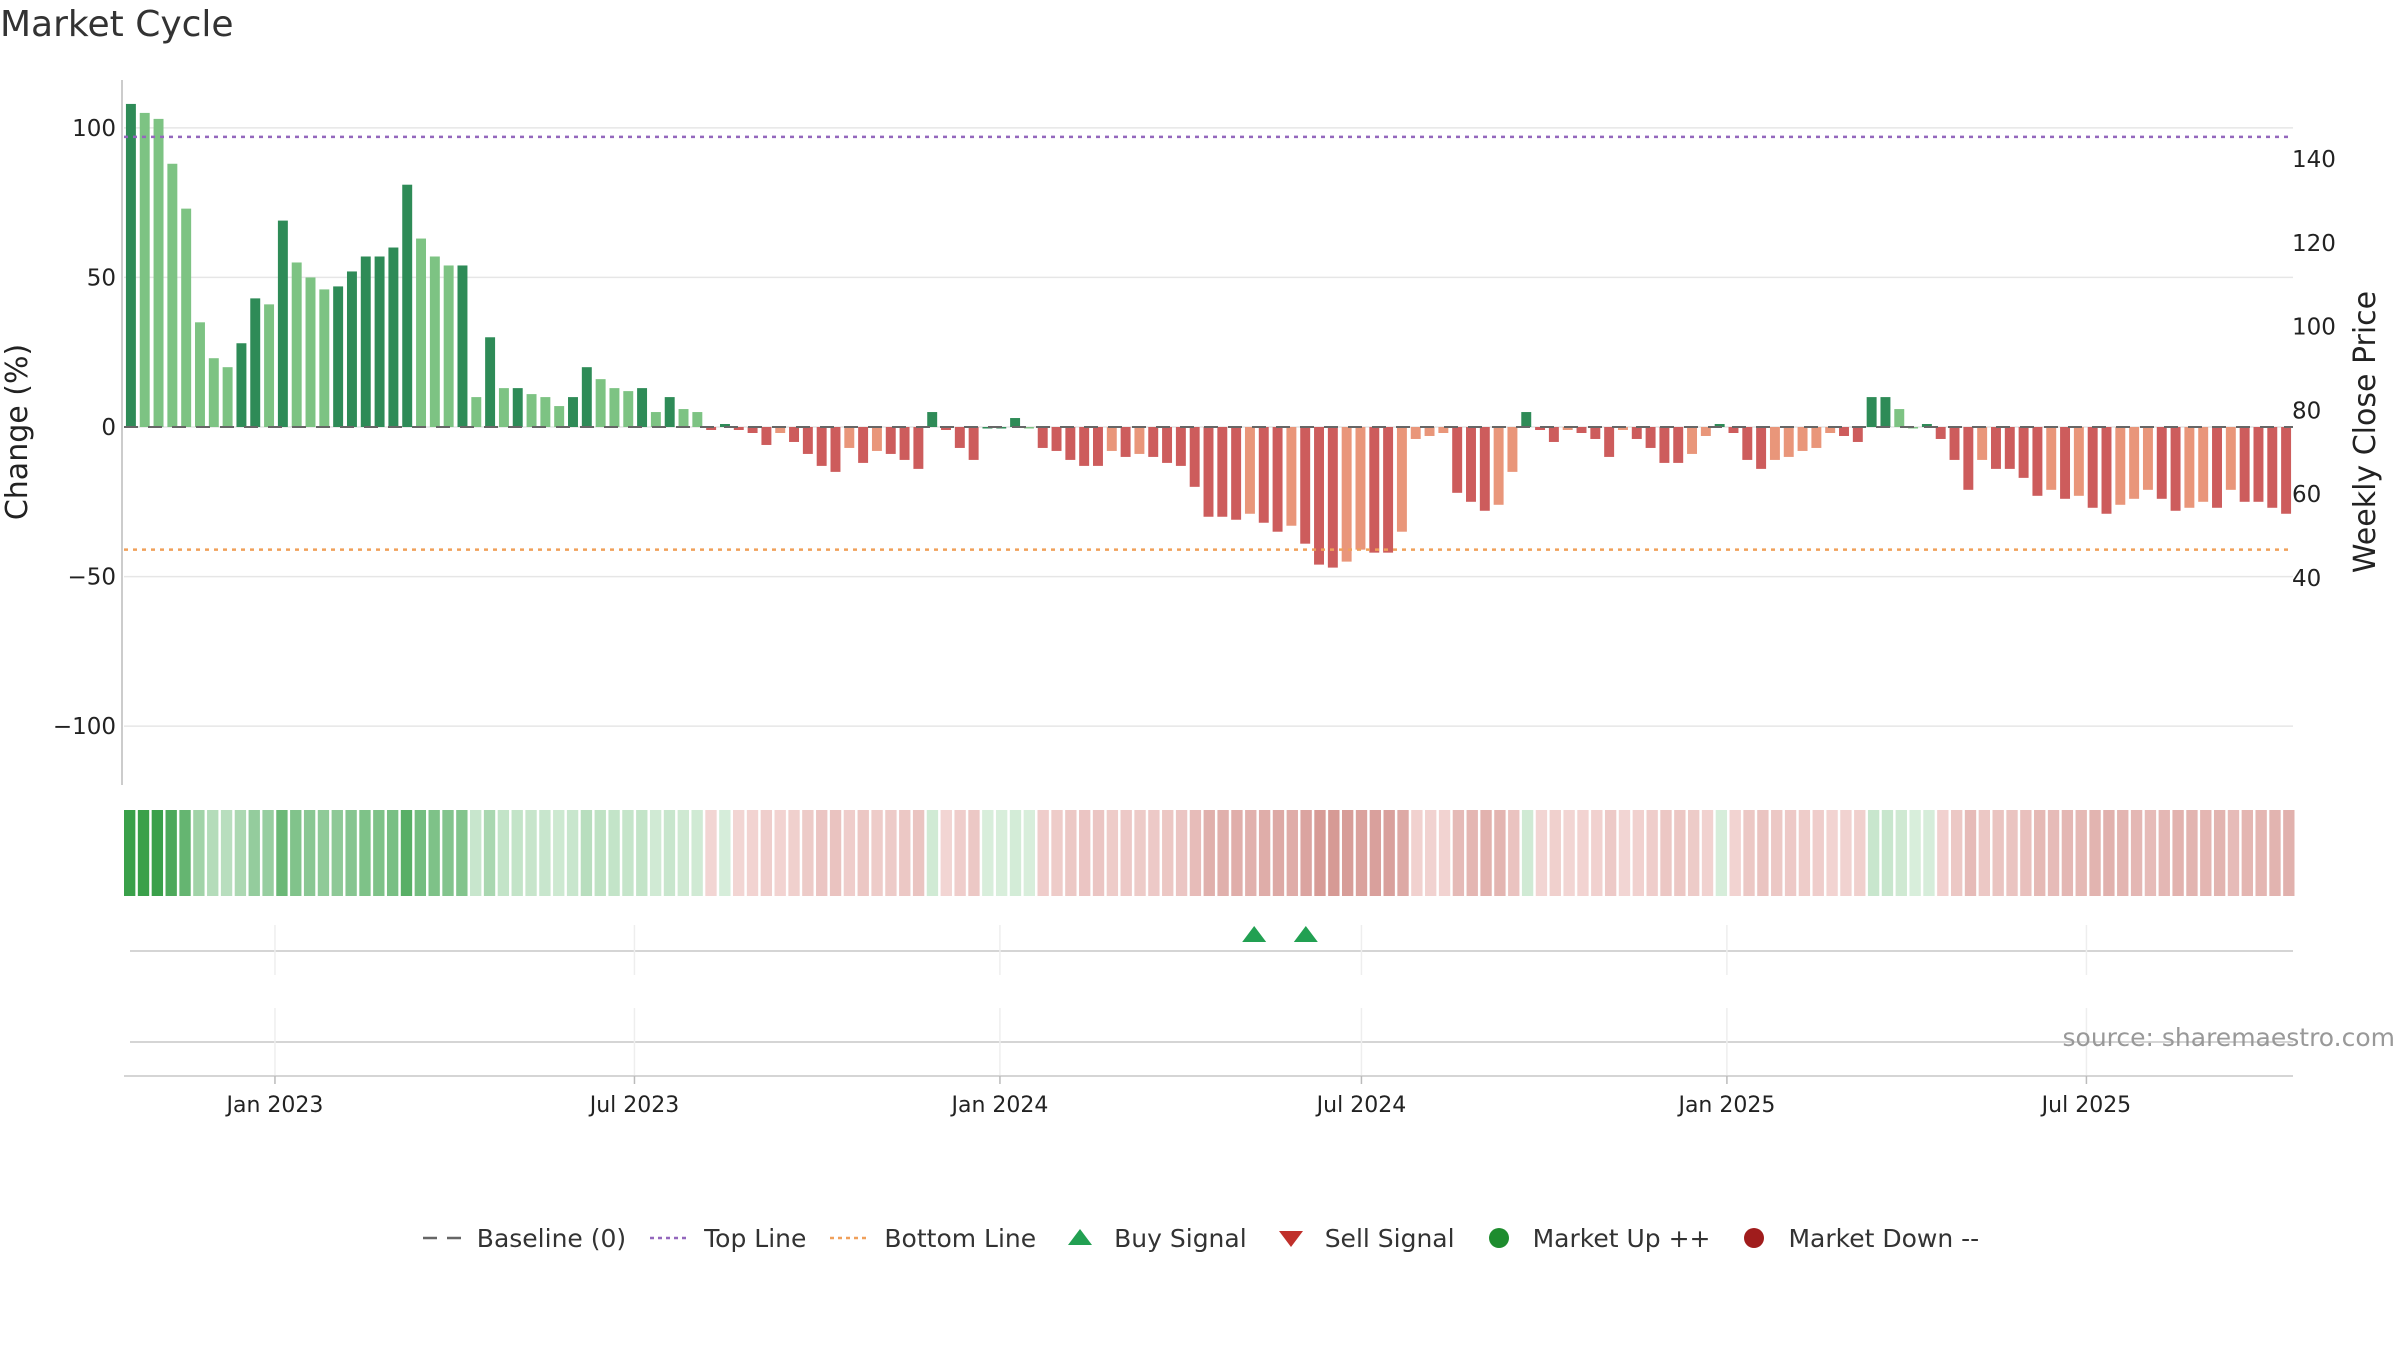 This screenshot has height=1350, width=2400. Describe the element at coordinates (442, 1238) in the screenshot. I see `baseline-swatch-icon` at that location.